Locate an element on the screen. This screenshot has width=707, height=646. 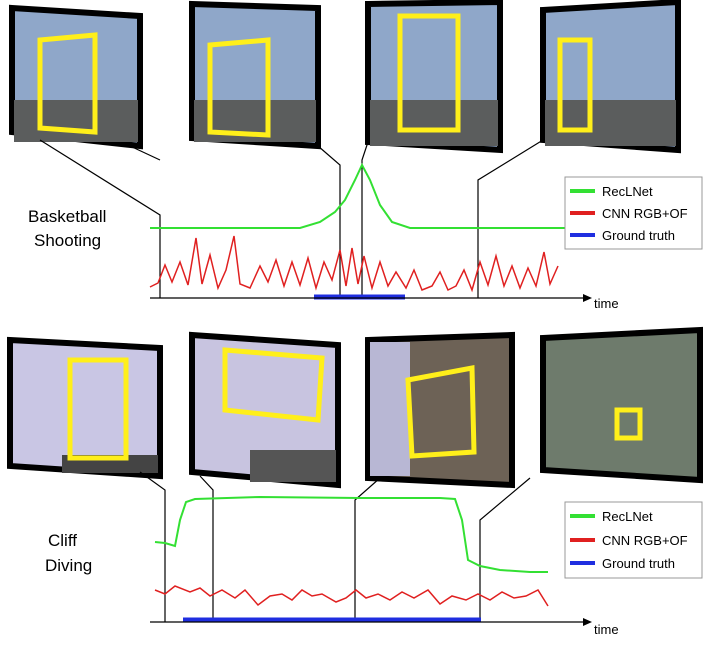
connectors-bottom is located at coordinates (335, 546).